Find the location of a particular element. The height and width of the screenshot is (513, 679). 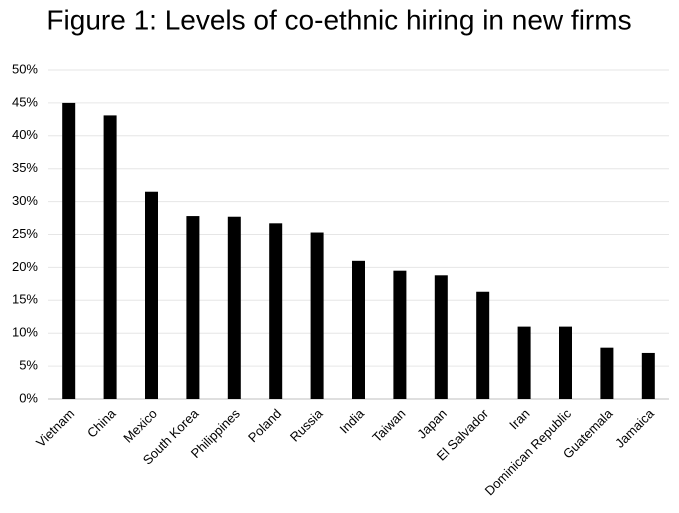

y-tick-label: 0% is located at coordinates (28, 397).